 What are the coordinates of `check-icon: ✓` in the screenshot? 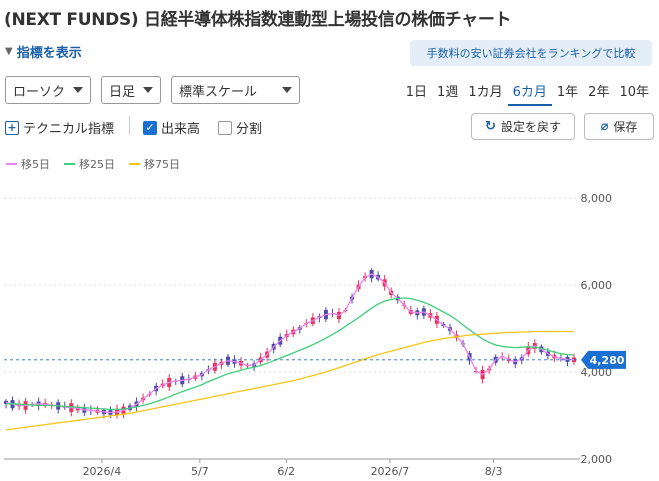 It's located at (150, 127).